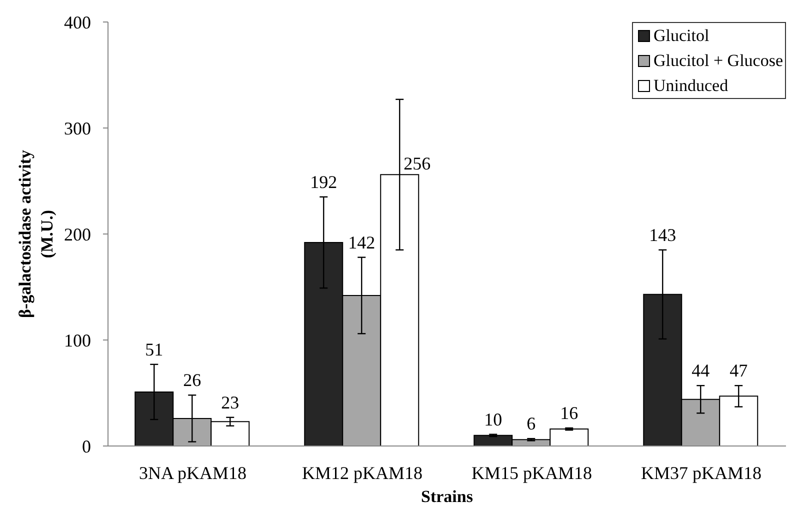 This screenshot has height=508, width=788. Describe the element at coordinates (701, 370) in the screenshot. I see `data-label: 44` at that location.